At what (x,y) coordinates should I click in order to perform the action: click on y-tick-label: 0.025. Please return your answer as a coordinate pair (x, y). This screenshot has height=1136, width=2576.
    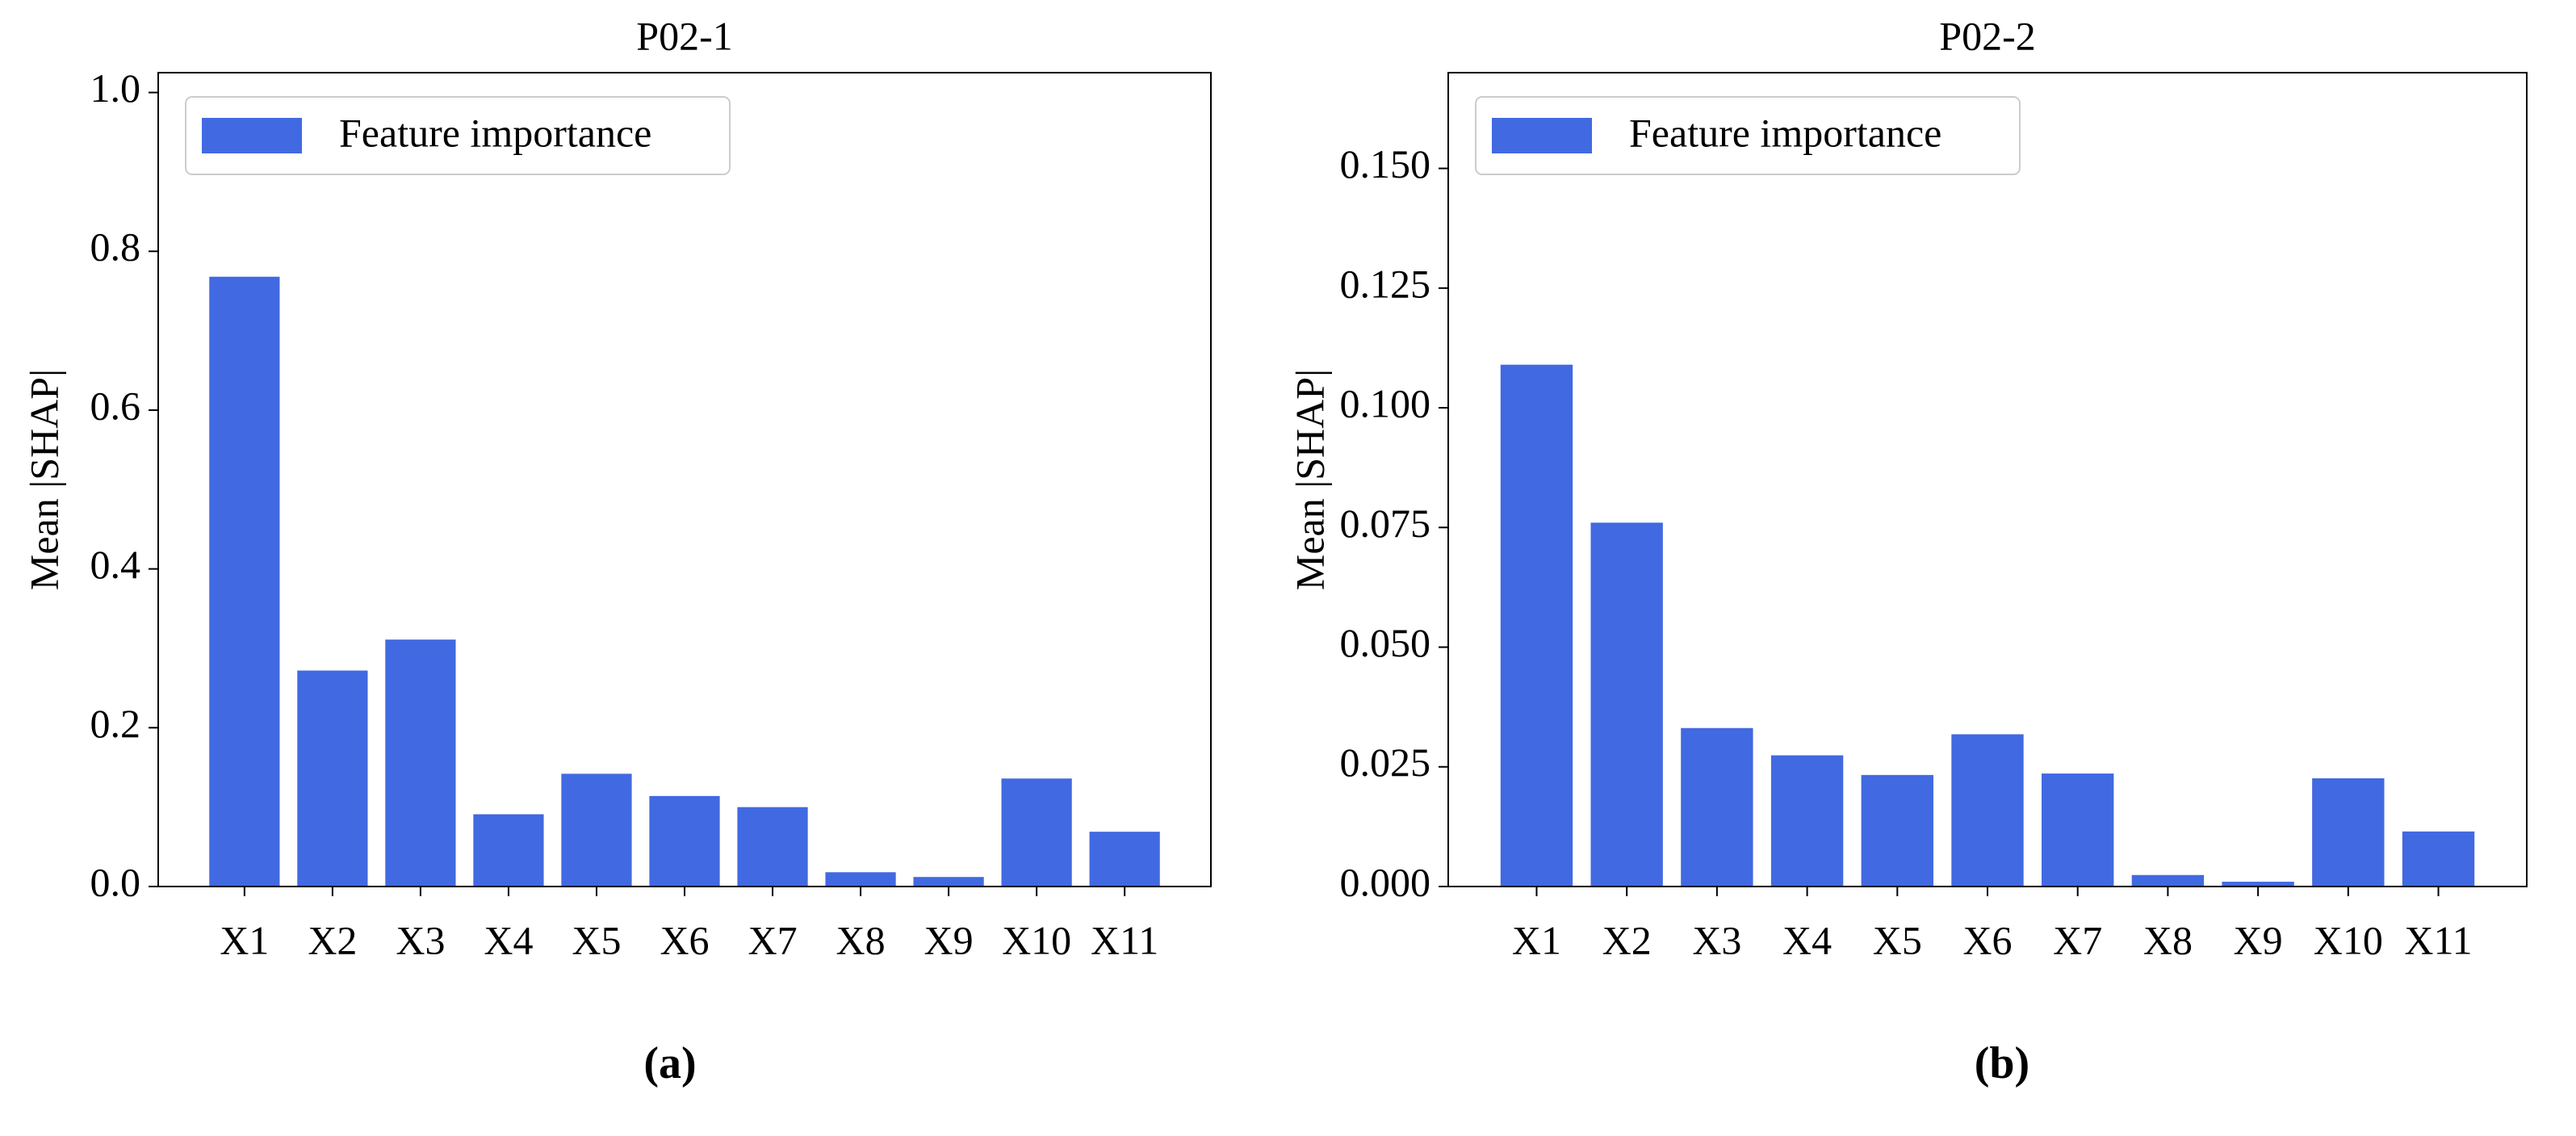
    Looking at the image, I should click on (1385, 762).